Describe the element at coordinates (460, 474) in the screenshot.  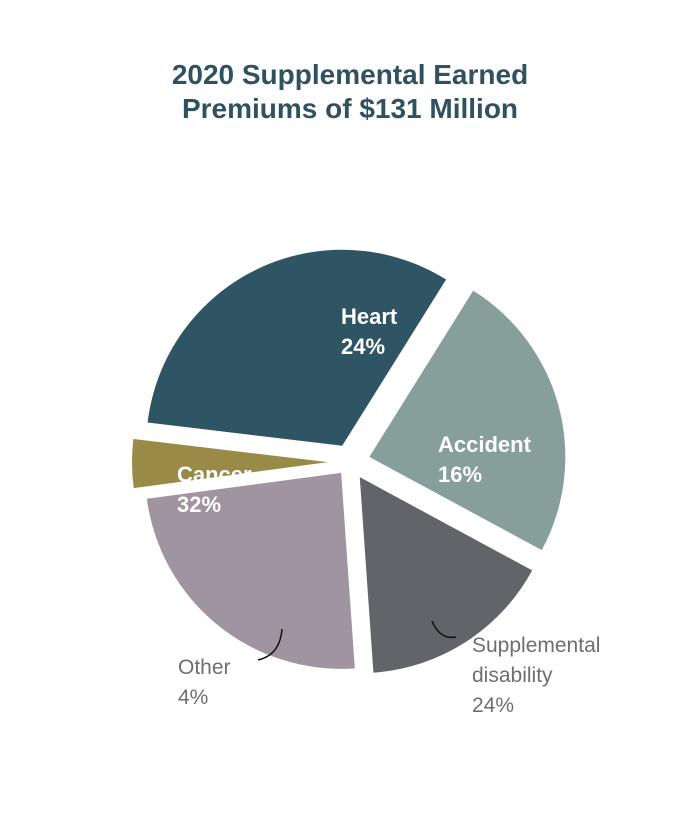
I see `slice-value-accident: 16%` at that location.